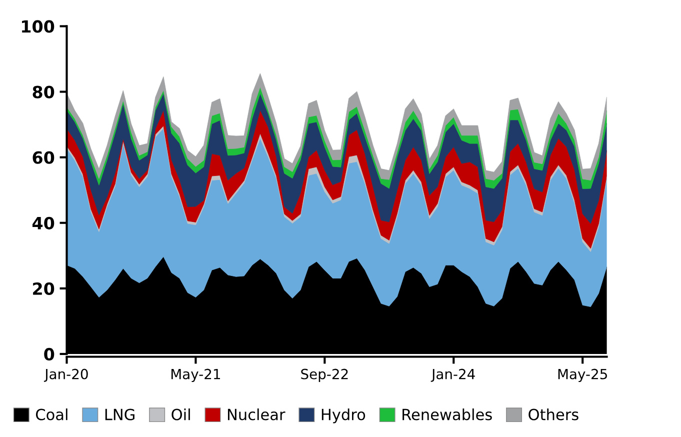  What do you see at coordinates (447, 414) in the screenshot?
I see `legend-label: Renewables` at bounding box center [447, 414].